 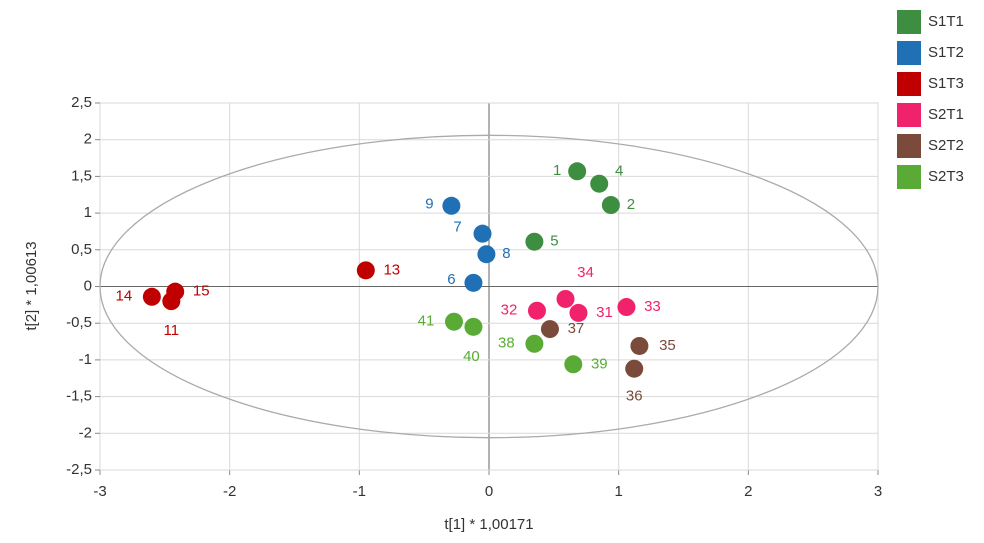 I want to click on point-label: 7, so click(x=457, y=227).